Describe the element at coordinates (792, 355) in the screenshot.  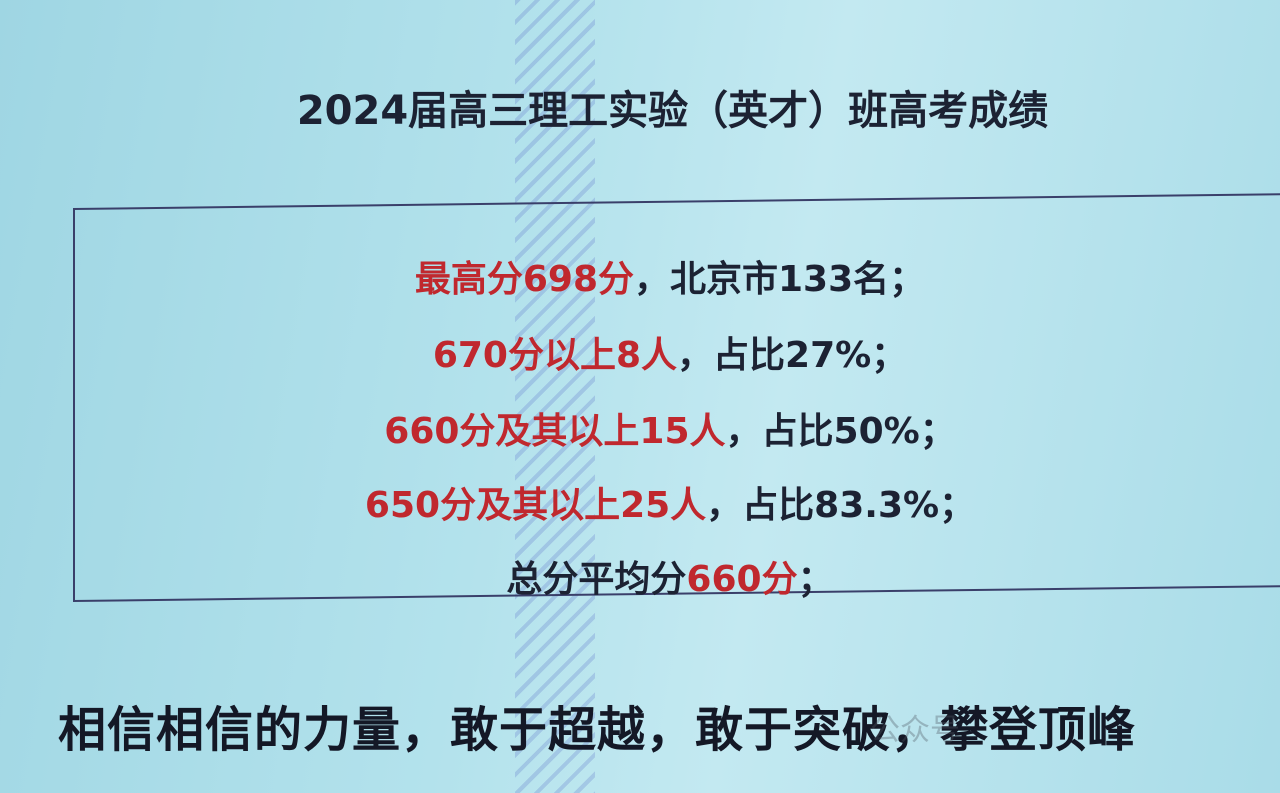
I see `detail: ，占比27%；` at that location.